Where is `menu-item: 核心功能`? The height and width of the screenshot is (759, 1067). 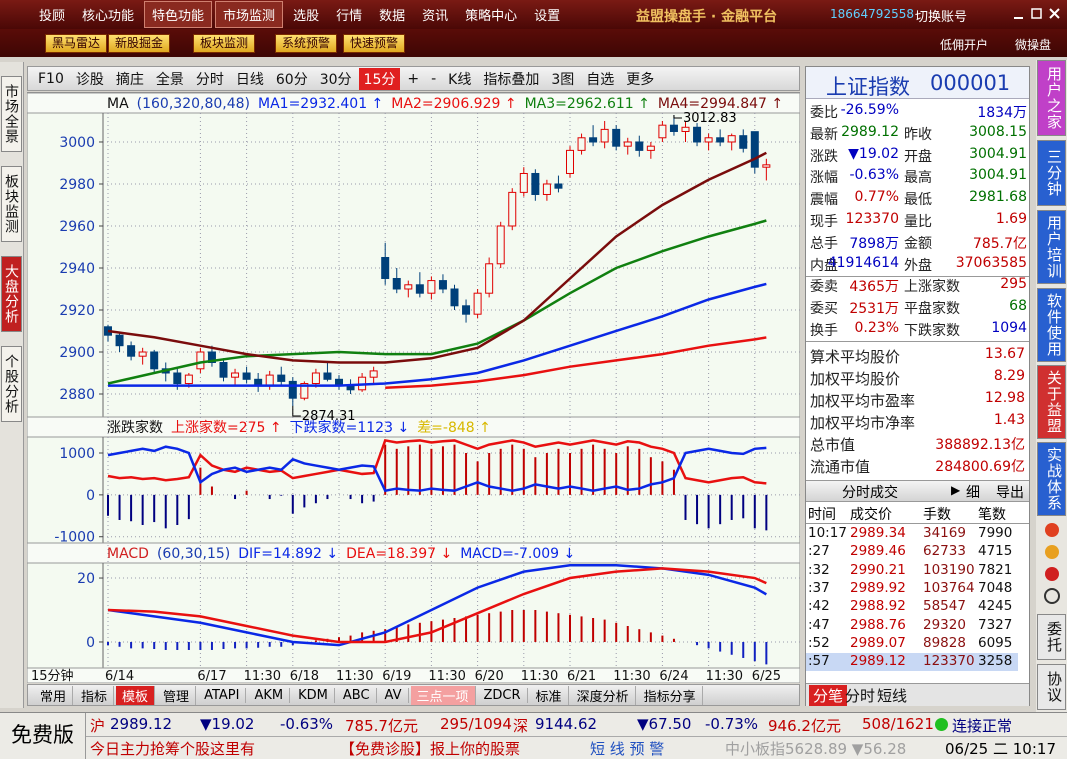 menu-item: 核心功能 is located at coordinates (108, 16).